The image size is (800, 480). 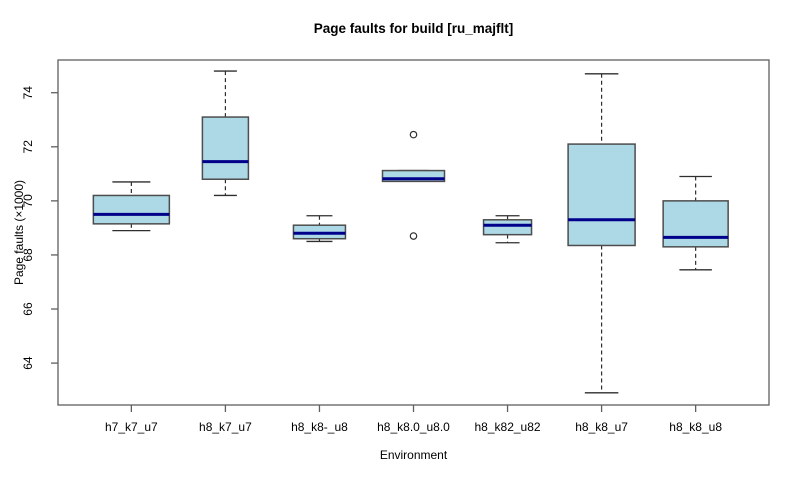 I want to click on y-tick-label: 66, so click(x=28, y=309).